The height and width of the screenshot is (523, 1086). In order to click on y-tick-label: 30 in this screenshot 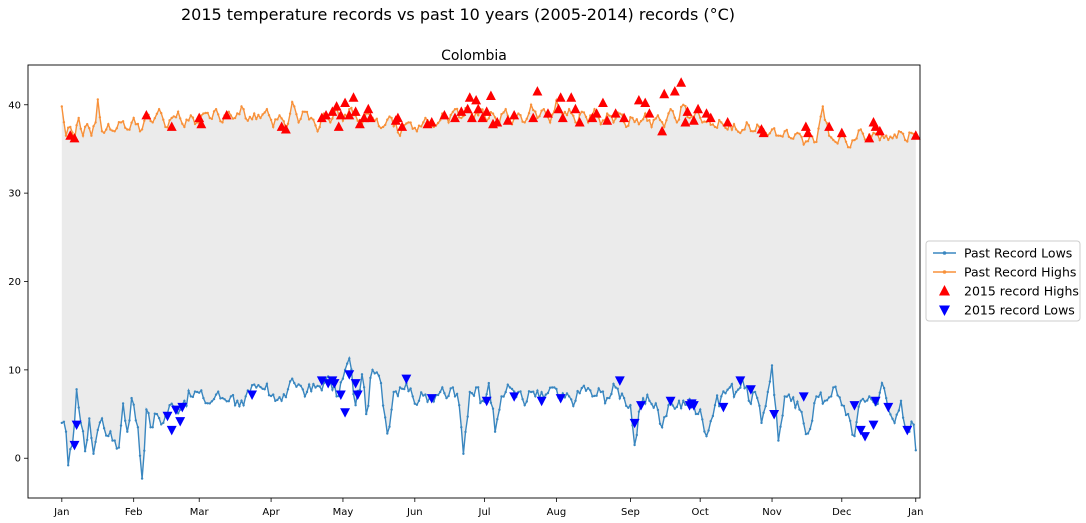, I will do `click(14, 194)`.